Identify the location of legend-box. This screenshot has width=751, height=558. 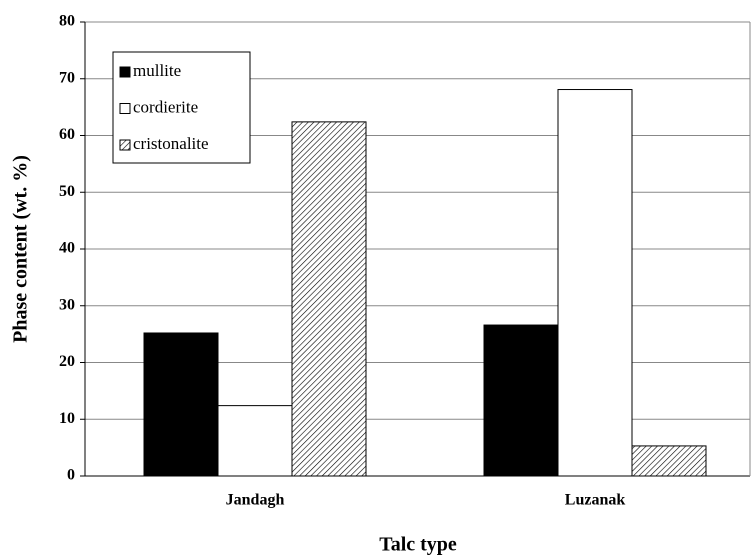
(181, 107).